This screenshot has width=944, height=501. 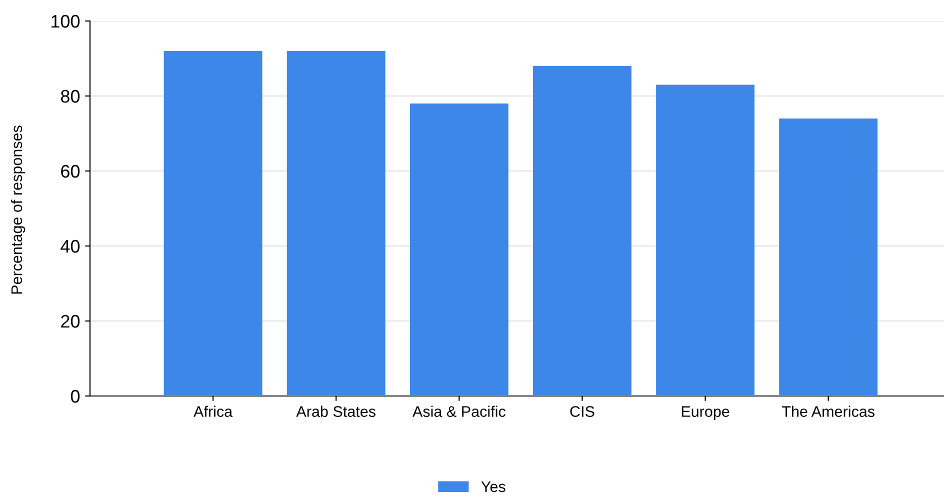 What do you see at coordinates (213, 411) in the screenshot?
I see `x-tick-label: Africa` at bounding box center [213, 411].